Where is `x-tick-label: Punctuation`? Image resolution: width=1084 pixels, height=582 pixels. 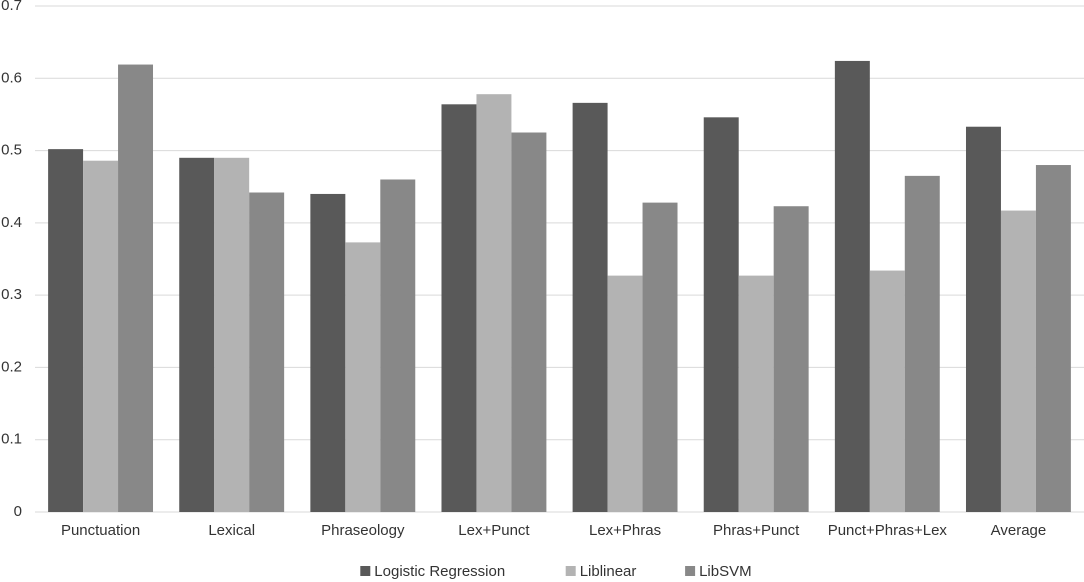 x-tick-label: Punctuation is located at coordinates (100, 530).